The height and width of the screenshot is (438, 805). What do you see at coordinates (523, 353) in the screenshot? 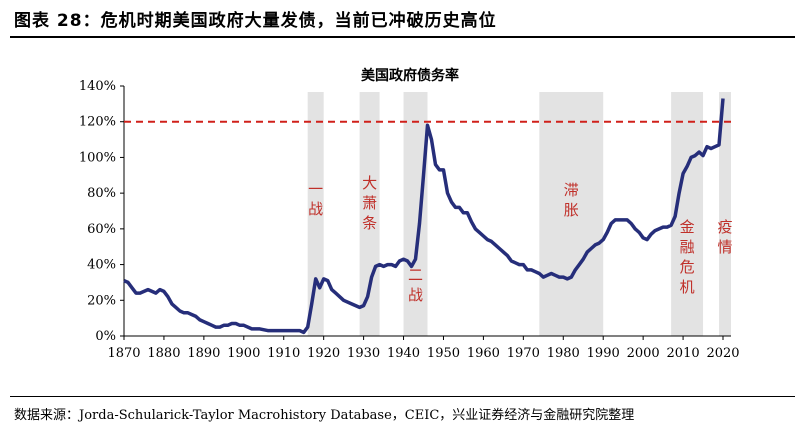
I see `x-tick-label: 1970` at bounding box center [523, 353].